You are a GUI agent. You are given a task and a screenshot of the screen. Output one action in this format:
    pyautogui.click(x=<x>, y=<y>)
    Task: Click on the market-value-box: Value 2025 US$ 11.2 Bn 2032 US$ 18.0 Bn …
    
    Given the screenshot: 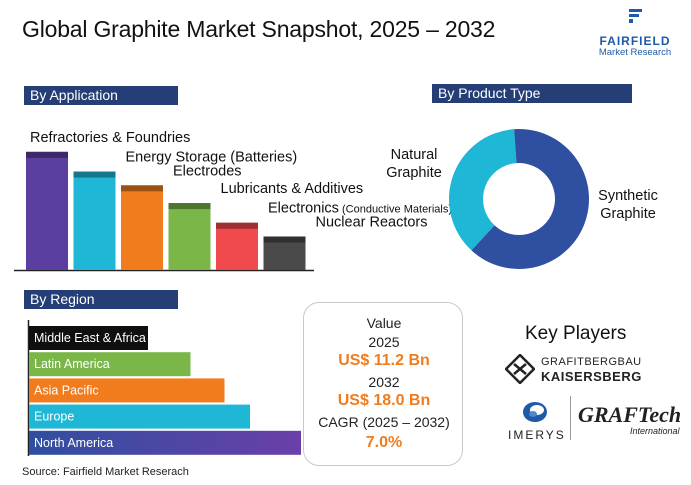 What is the action you would take?
    pyautogui.click(x=383, y=384)
    